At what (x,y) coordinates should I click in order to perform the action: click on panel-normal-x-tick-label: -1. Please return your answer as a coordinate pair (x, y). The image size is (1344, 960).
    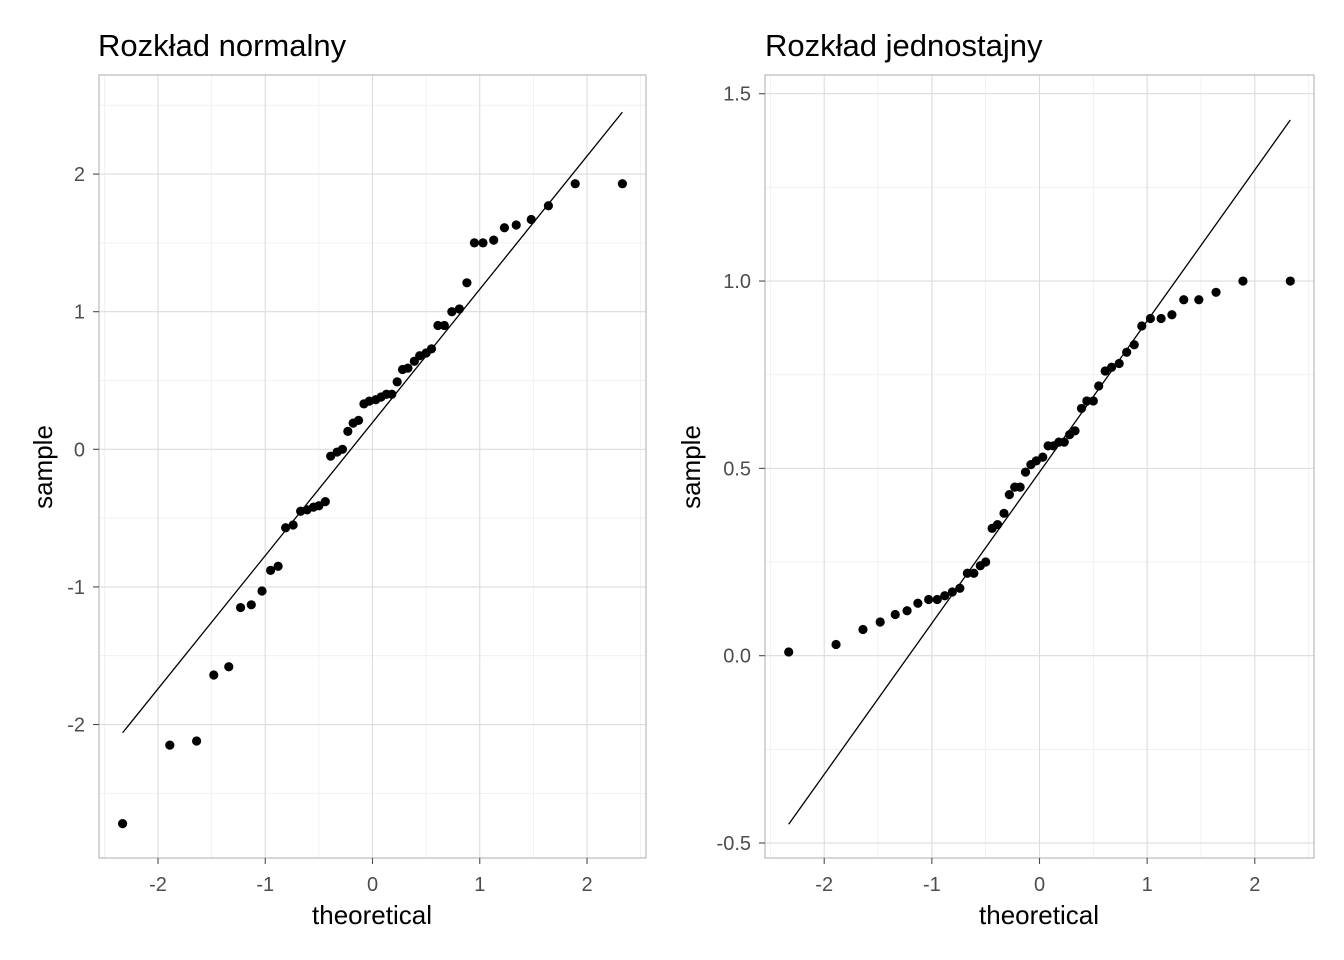
    Looking at the image, I should click on (265, 885).